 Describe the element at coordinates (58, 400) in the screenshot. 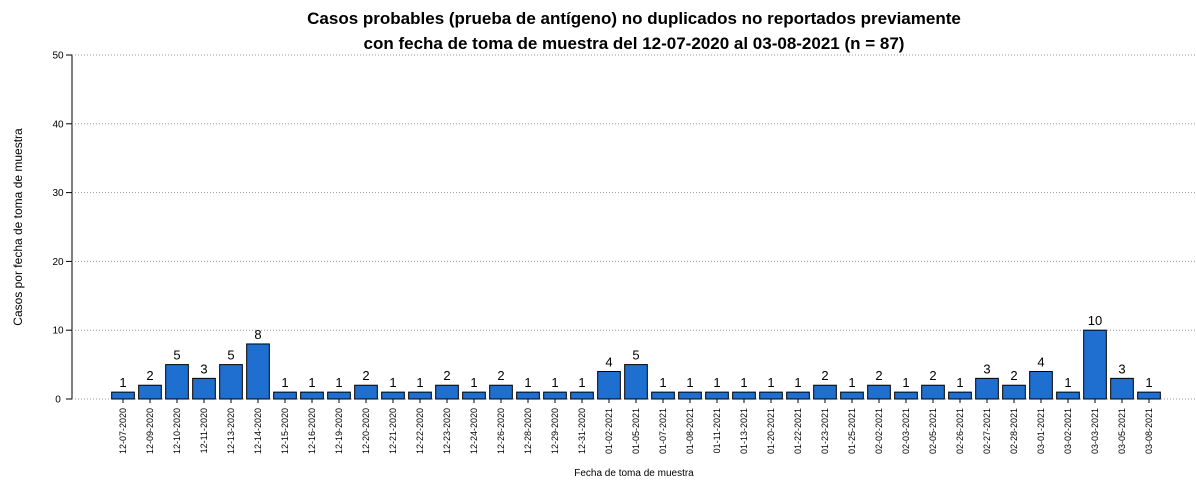

I see `y-tick-label: 0` at that location.